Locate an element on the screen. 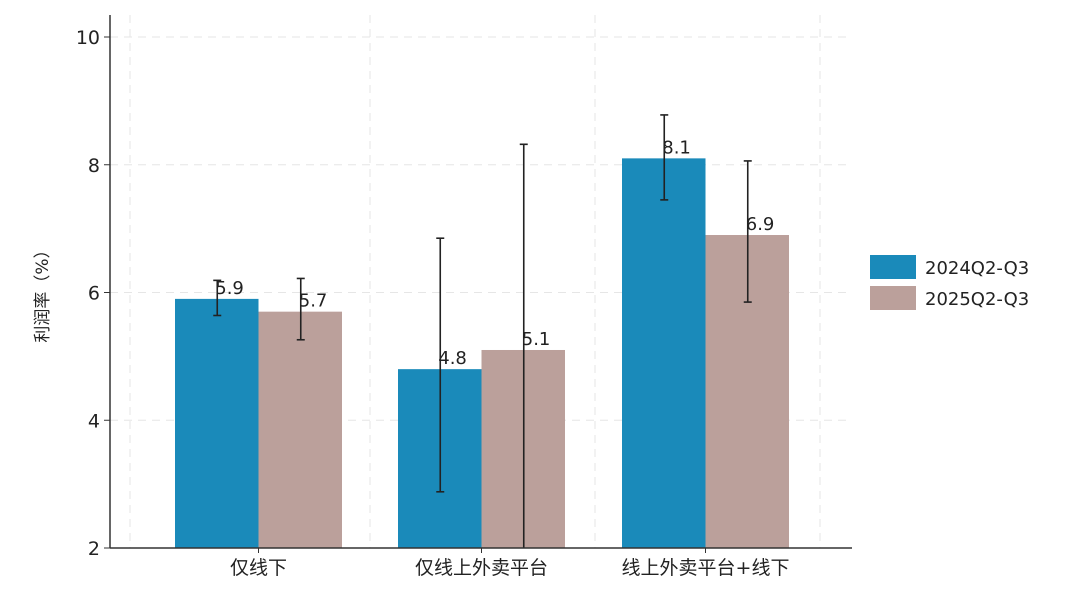 The width and height of the screenshot is (1080, 596). x-tick-label: 仅线下 is located at coordinates (258, 568).